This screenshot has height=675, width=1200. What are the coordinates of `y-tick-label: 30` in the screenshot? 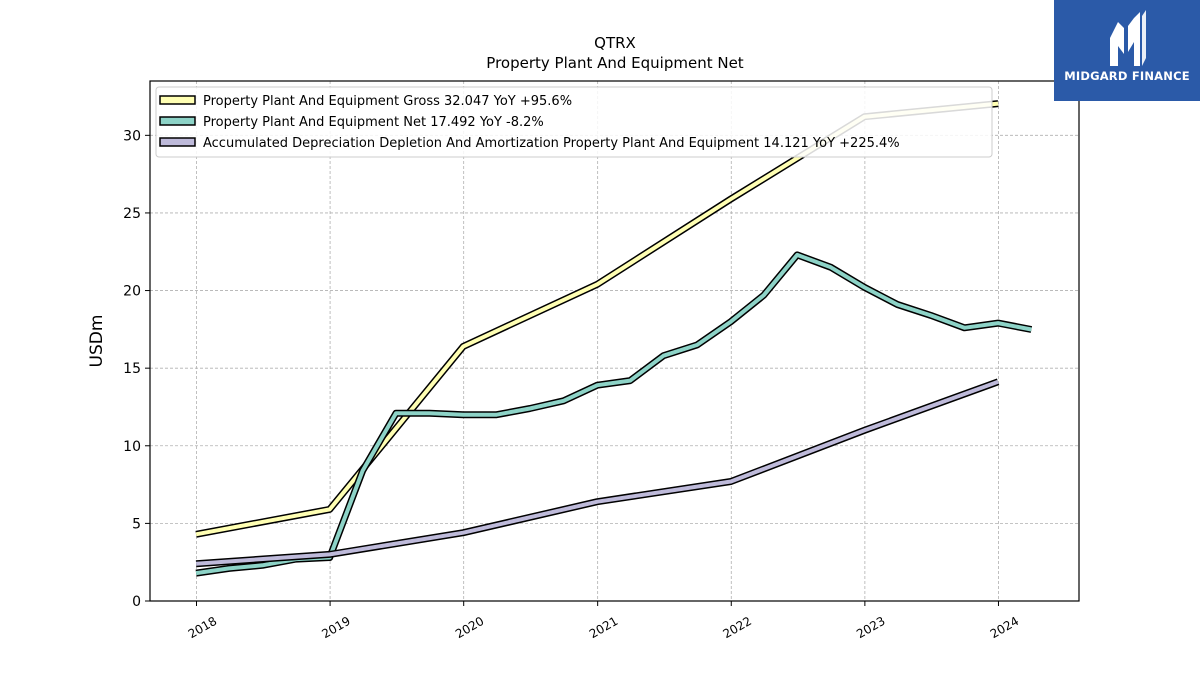 It's located at (132, 136).